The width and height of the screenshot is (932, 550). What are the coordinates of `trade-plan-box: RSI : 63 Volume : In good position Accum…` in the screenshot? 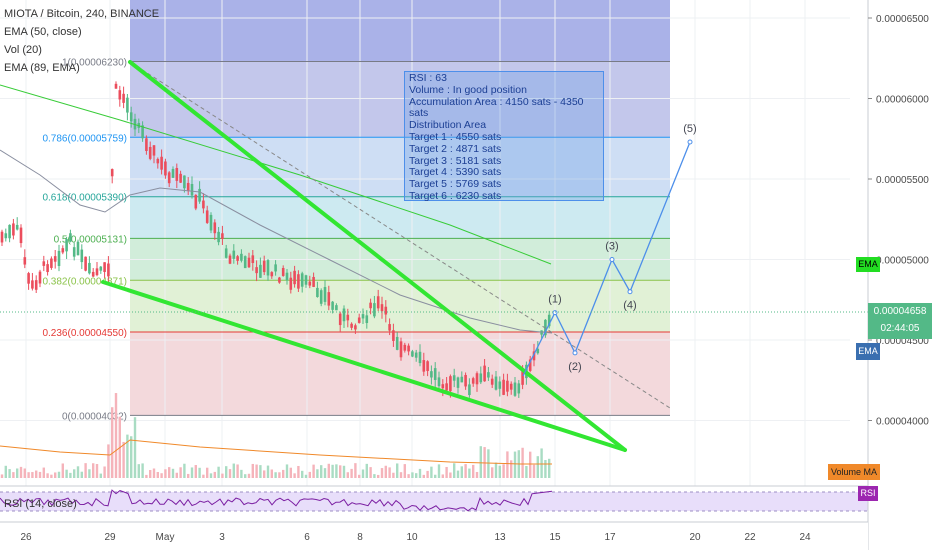 It's located at (504, 136).